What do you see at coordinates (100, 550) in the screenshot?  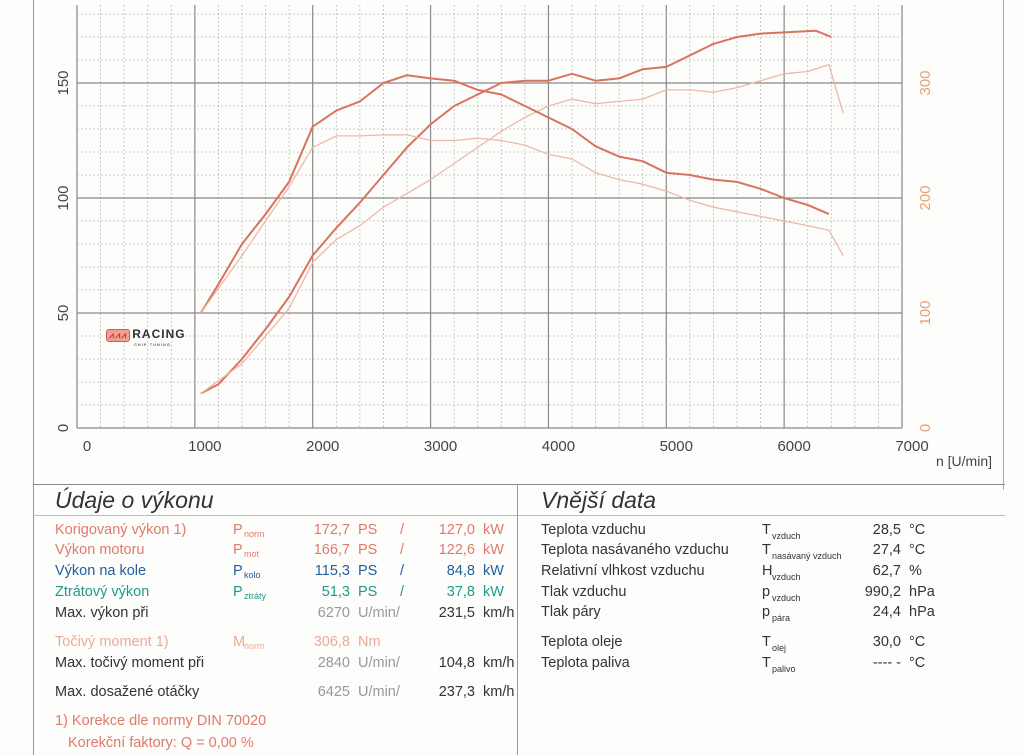 I see `row-label: Výkon motoru` at bounding box center [100, 550].